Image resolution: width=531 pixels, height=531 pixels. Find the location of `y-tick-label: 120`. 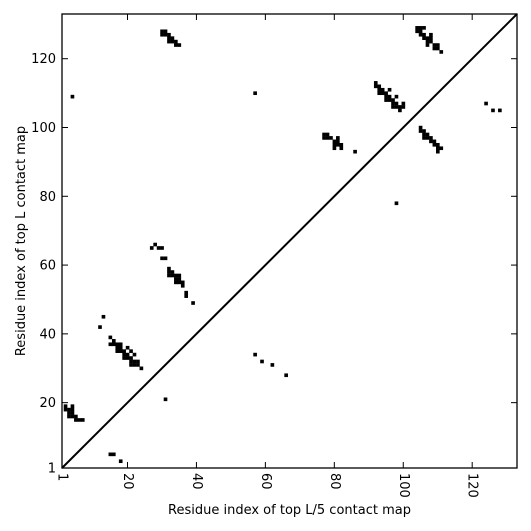

y-tick-label: 120 is located at coordinates (43, 59).